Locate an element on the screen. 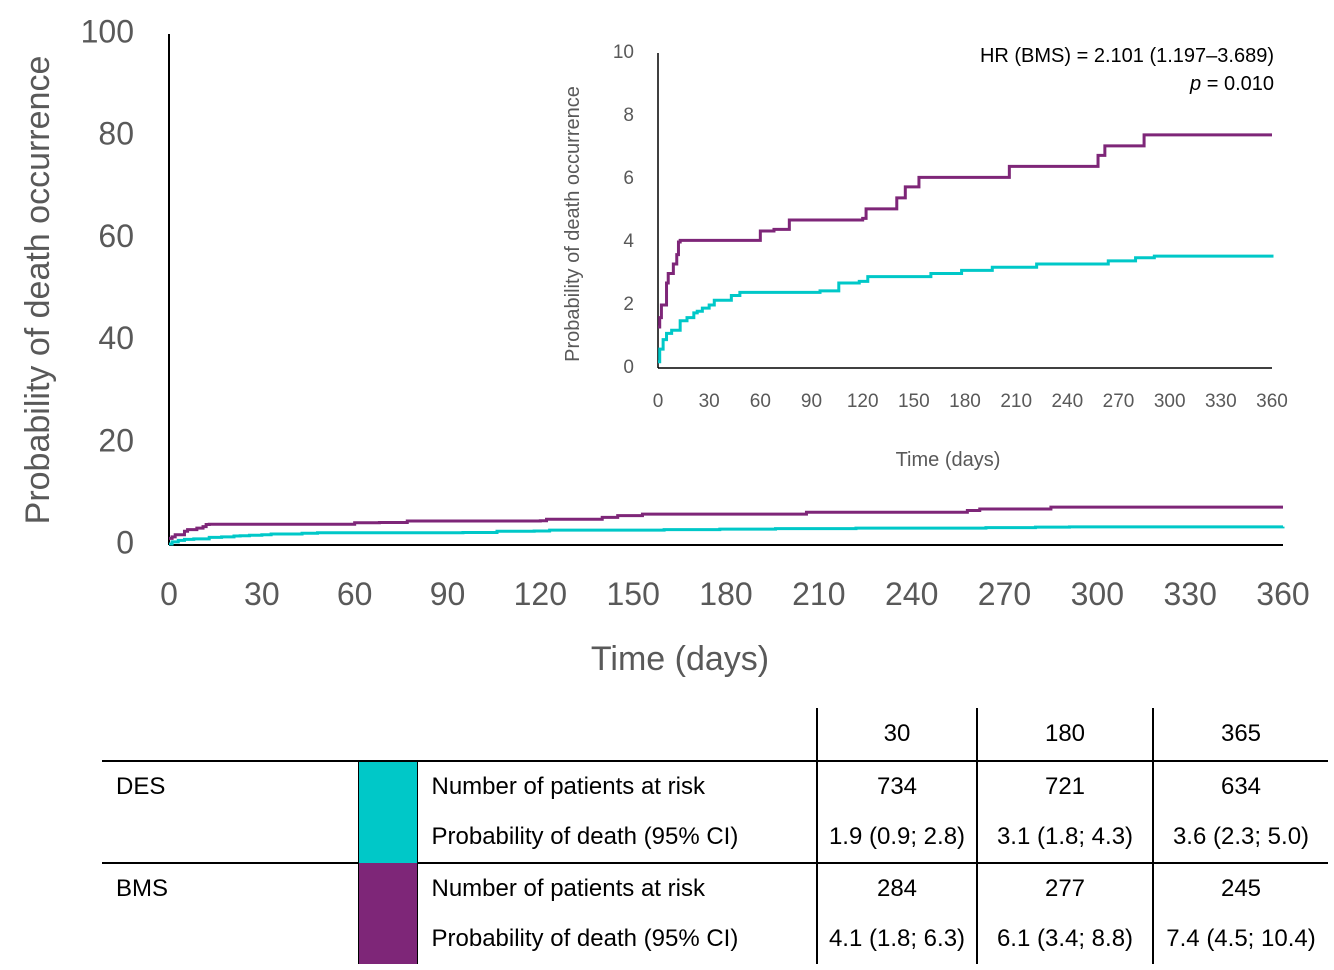 This screenshot has width=1334, height=970. inset-x-tick-label: 210 is located at coordinates (1016, 401).